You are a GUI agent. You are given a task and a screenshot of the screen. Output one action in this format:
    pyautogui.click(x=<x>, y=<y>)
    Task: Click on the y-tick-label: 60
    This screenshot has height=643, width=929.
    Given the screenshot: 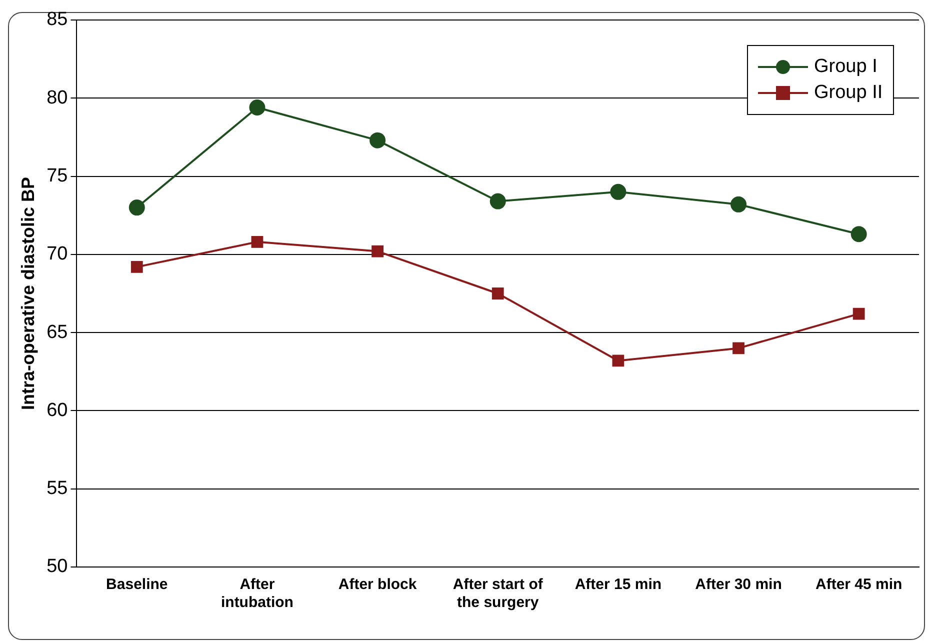 What is the action you would take?
    pyautogui.click(x=57, y=410)
    